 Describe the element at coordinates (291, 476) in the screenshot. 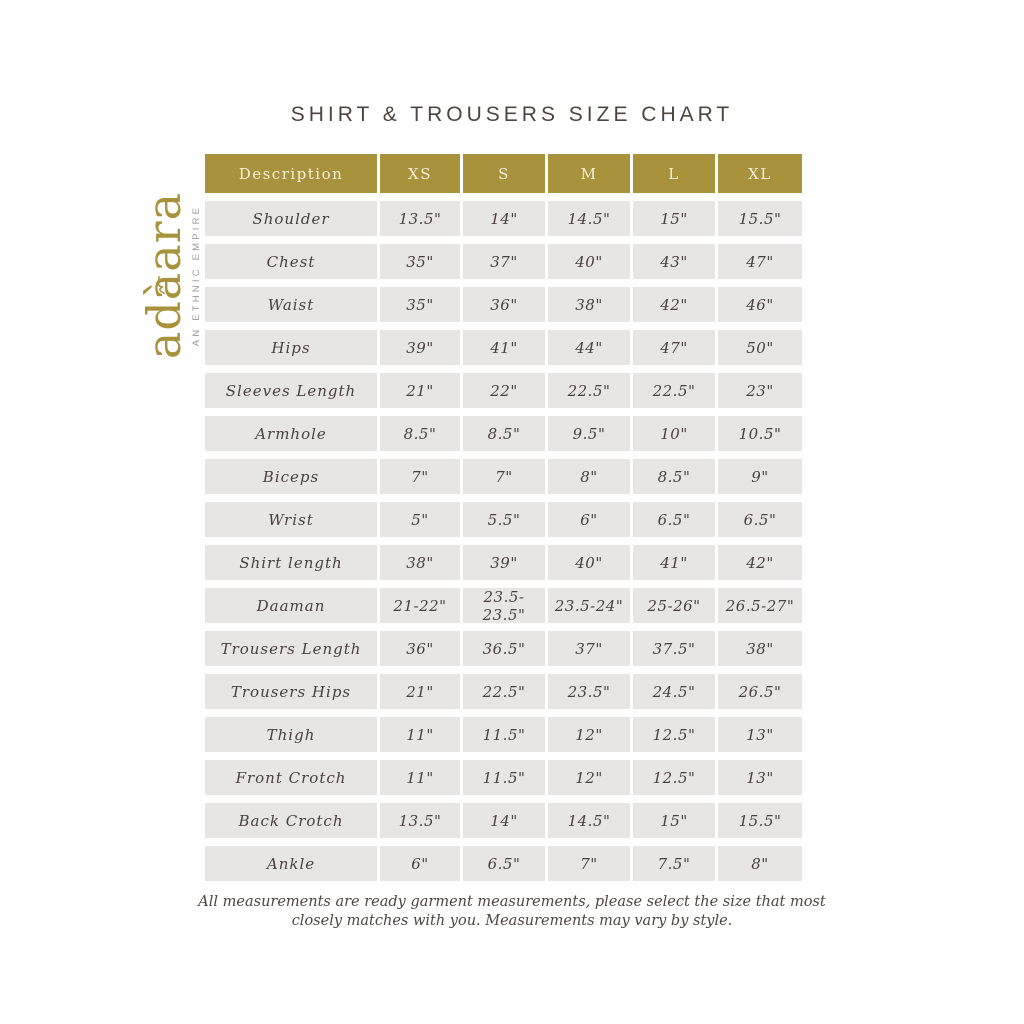

I see `row-label: Biceps` at that location.